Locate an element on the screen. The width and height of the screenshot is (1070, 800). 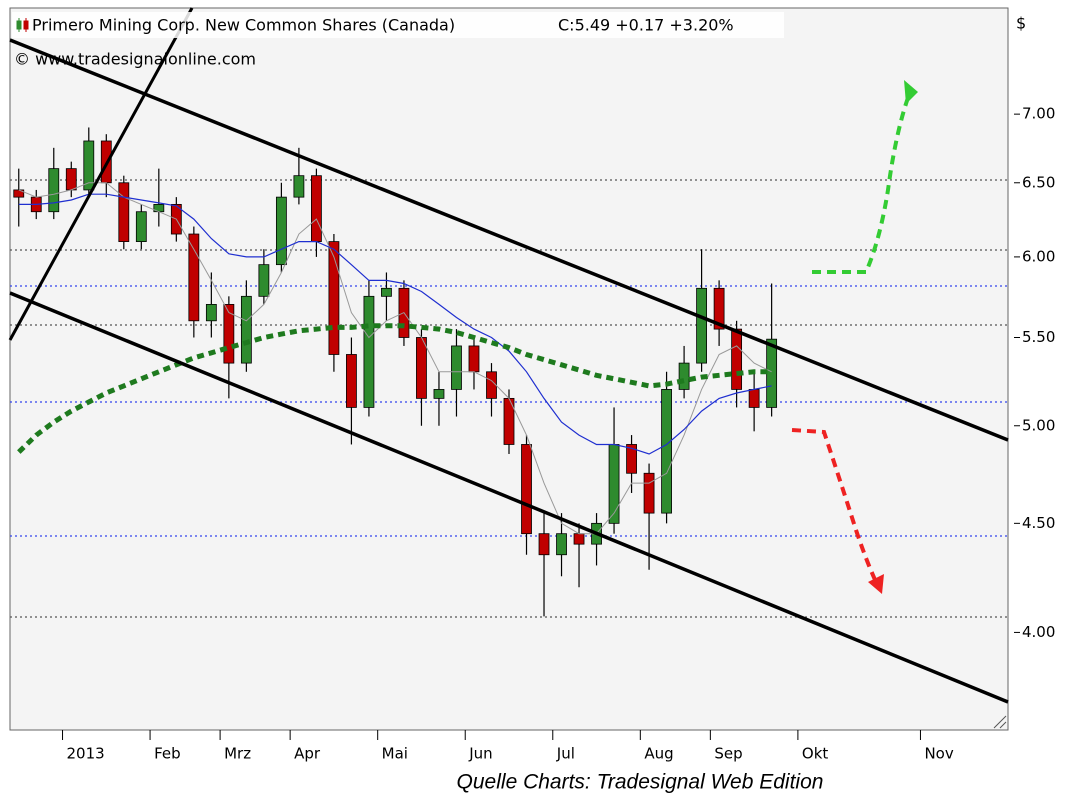
y-tick-label: 5.00 is located at coordinates (1038, 425).